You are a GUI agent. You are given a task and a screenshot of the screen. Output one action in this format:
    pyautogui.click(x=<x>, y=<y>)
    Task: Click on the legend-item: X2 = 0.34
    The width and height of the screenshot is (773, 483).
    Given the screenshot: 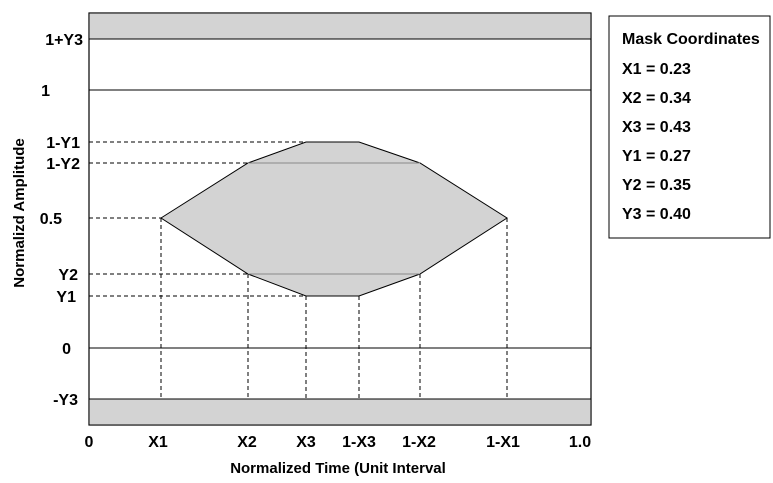 What is the action you would take?
    pyautogui.click(x=656, y=98)
    